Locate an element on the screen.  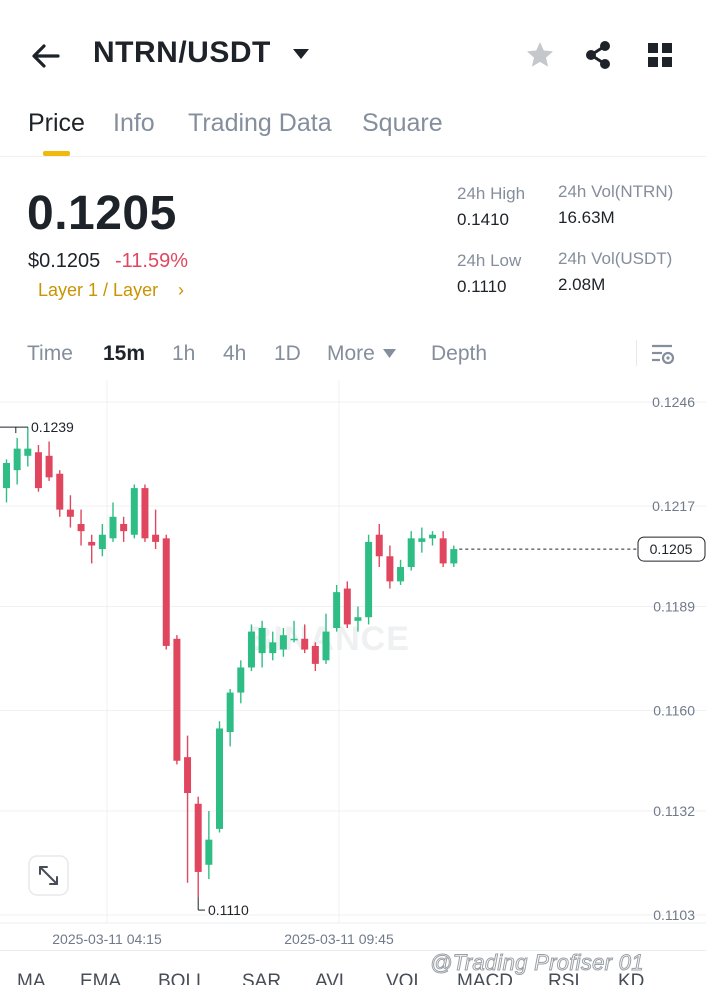
y-tick-label: 0.1189 is located at coordinates (674, 606).